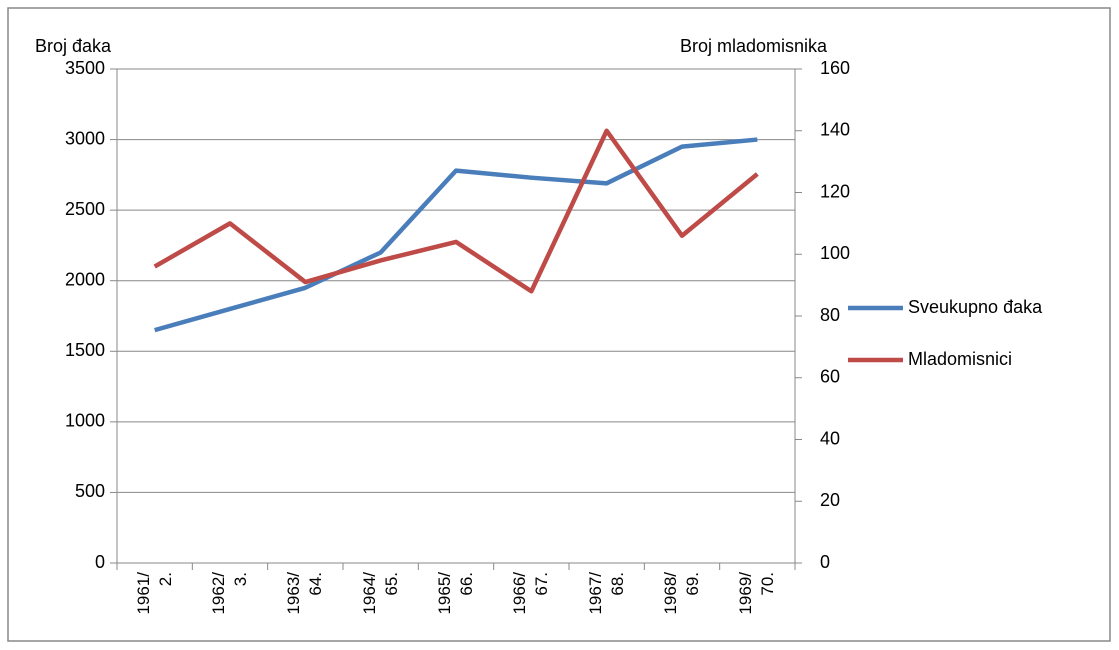 The image size is (1119, 650). I want to click on series-line, so click(456, 211).